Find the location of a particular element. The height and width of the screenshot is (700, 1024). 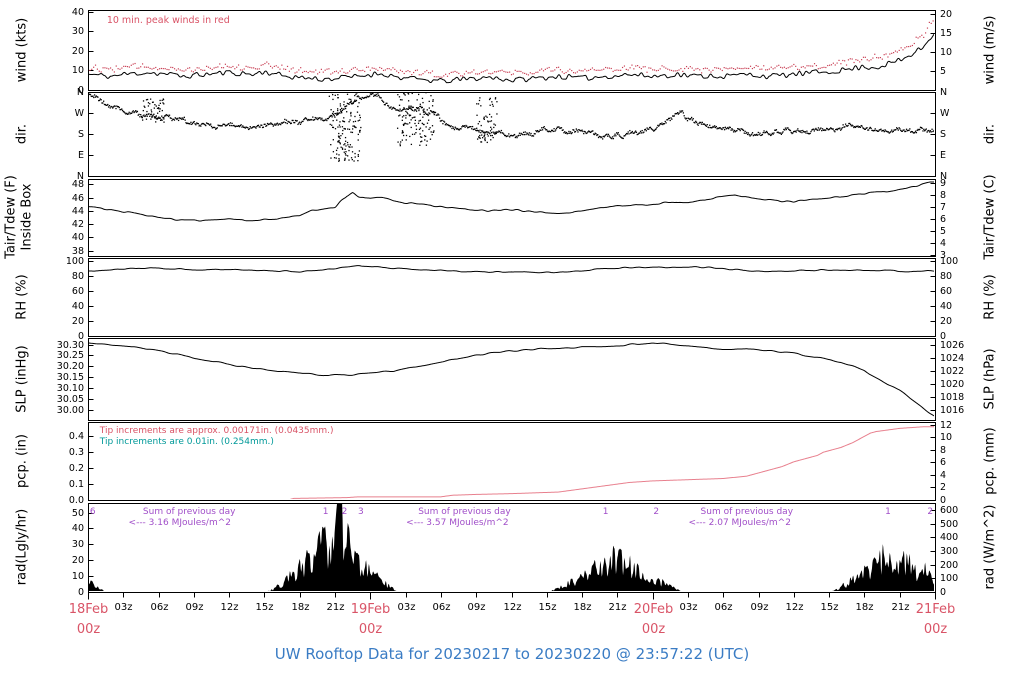

y-axis-label-left-temp: Tair/Tdew (F) is located at coordinates (11, 217).